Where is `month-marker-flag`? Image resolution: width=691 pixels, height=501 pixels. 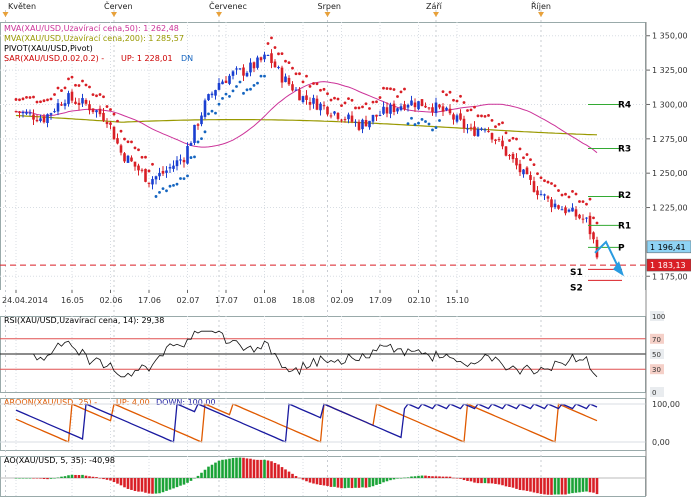
month-marker-flag is located at coordinates (436, 14).